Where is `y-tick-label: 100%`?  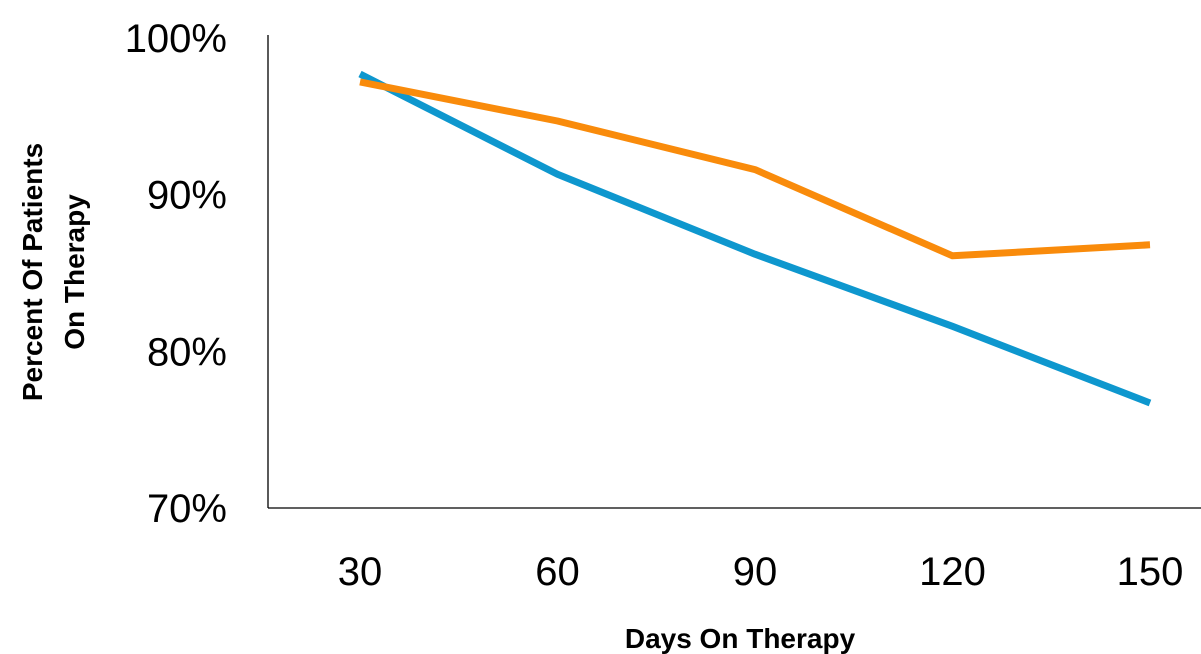
y-tick-label: 100% is located at coordinates (176, 39).